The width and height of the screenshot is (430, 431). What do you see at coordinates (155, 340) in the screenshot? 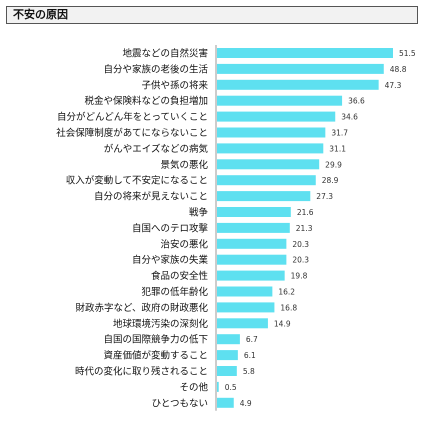
I see `category-label: 自国の国際競争力の低下` at bounding box center [155, 340].